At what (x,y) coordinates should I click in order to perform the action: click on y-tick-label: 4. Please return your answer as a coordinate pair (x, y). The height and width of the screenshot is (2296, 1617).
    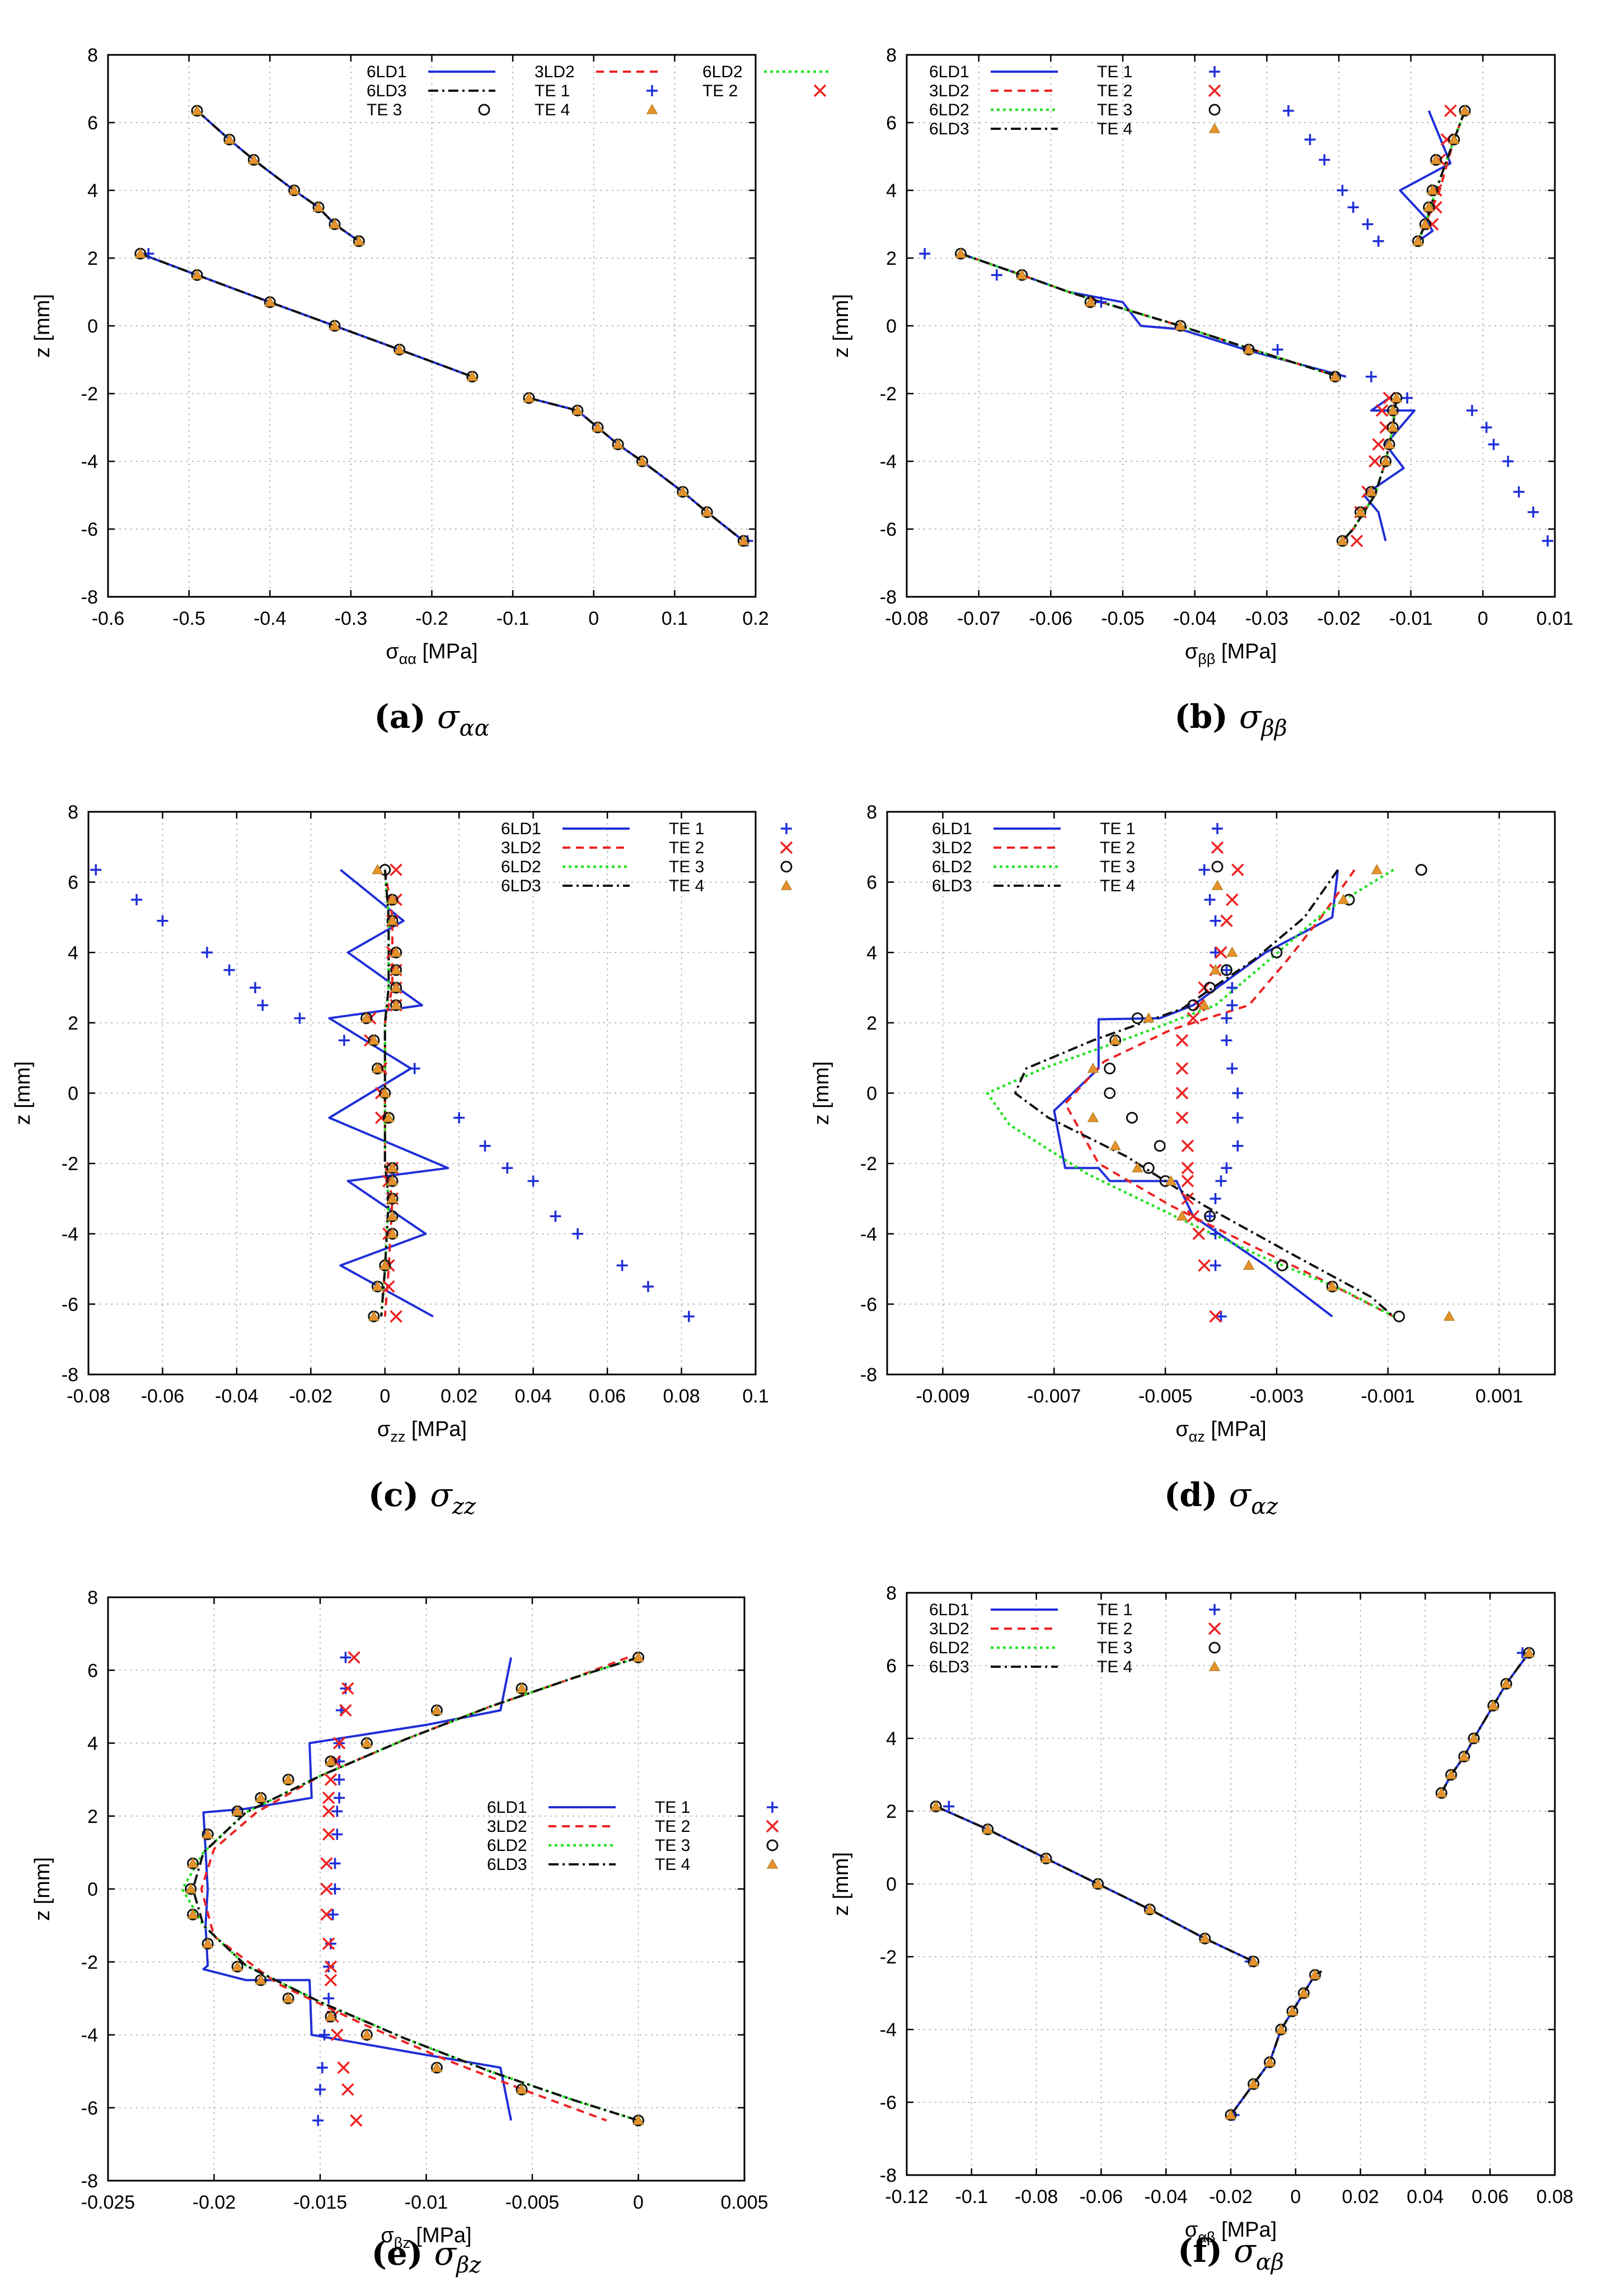
    Looking at the image, I should click on (92, 1744).